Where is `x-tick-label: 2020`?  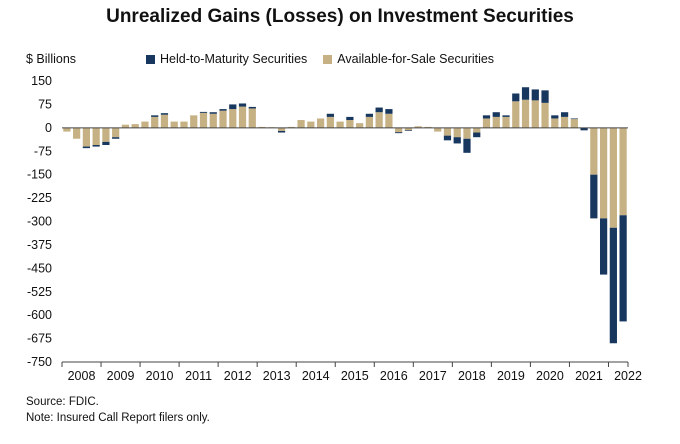
x-tick-label: 2020 is located at coordinates (550, 376).